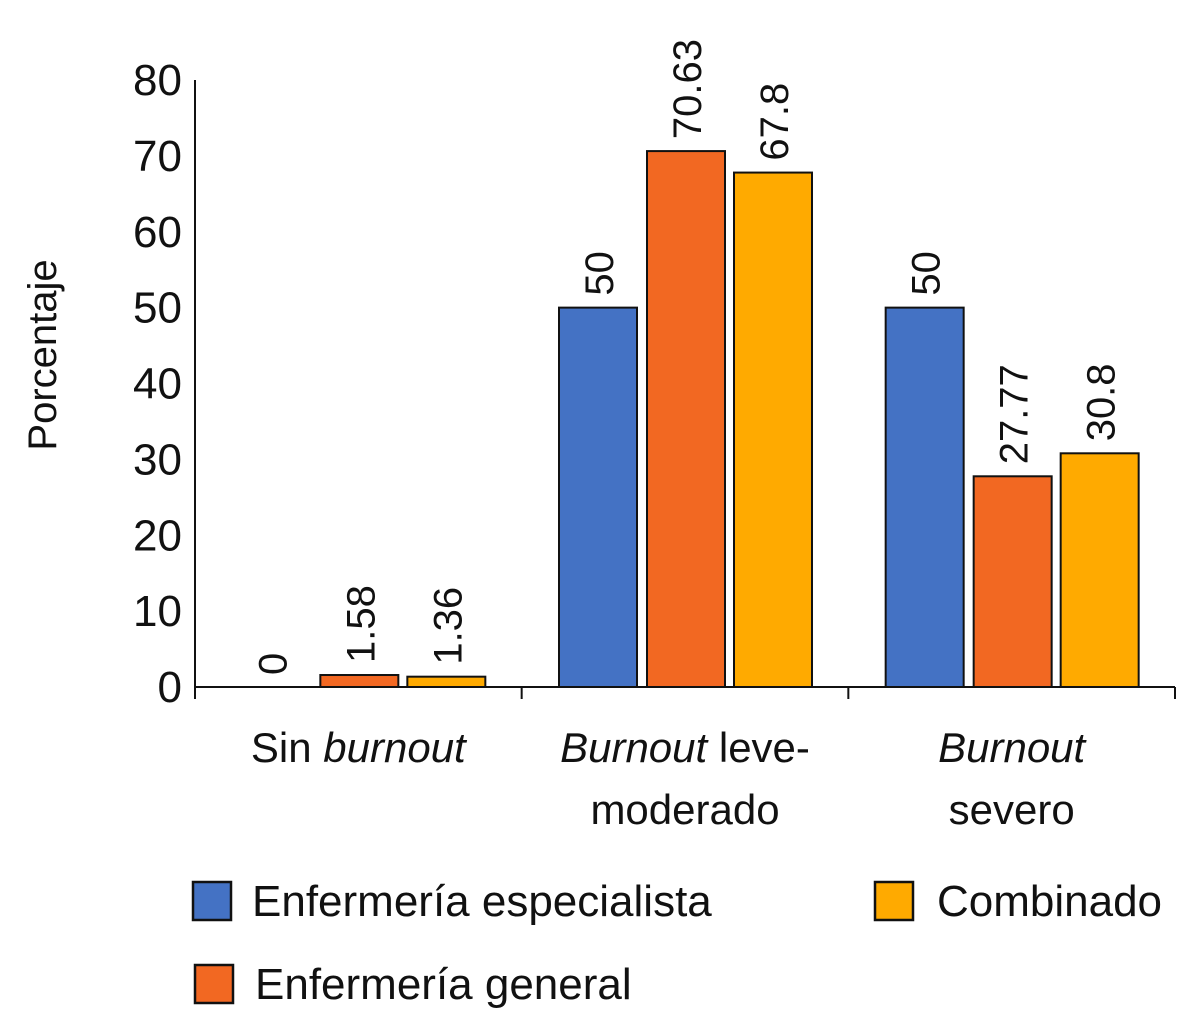 This screenshot has height=1024, width=1198. Describe the element at coordinates (361, 624) in the screenshot. I see `data-label: 1.58` at that location.